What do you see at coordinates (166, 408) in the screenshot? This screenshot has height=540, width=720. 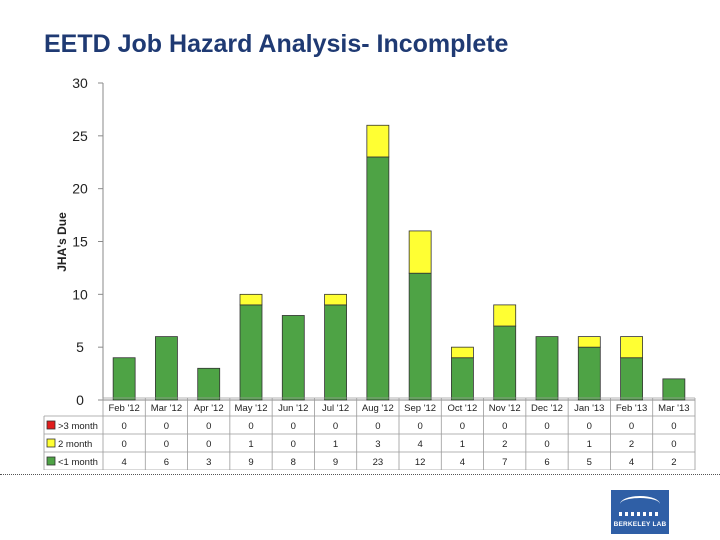 I see `x-tick-label: Mar '12` at bounding box center [166, 408].